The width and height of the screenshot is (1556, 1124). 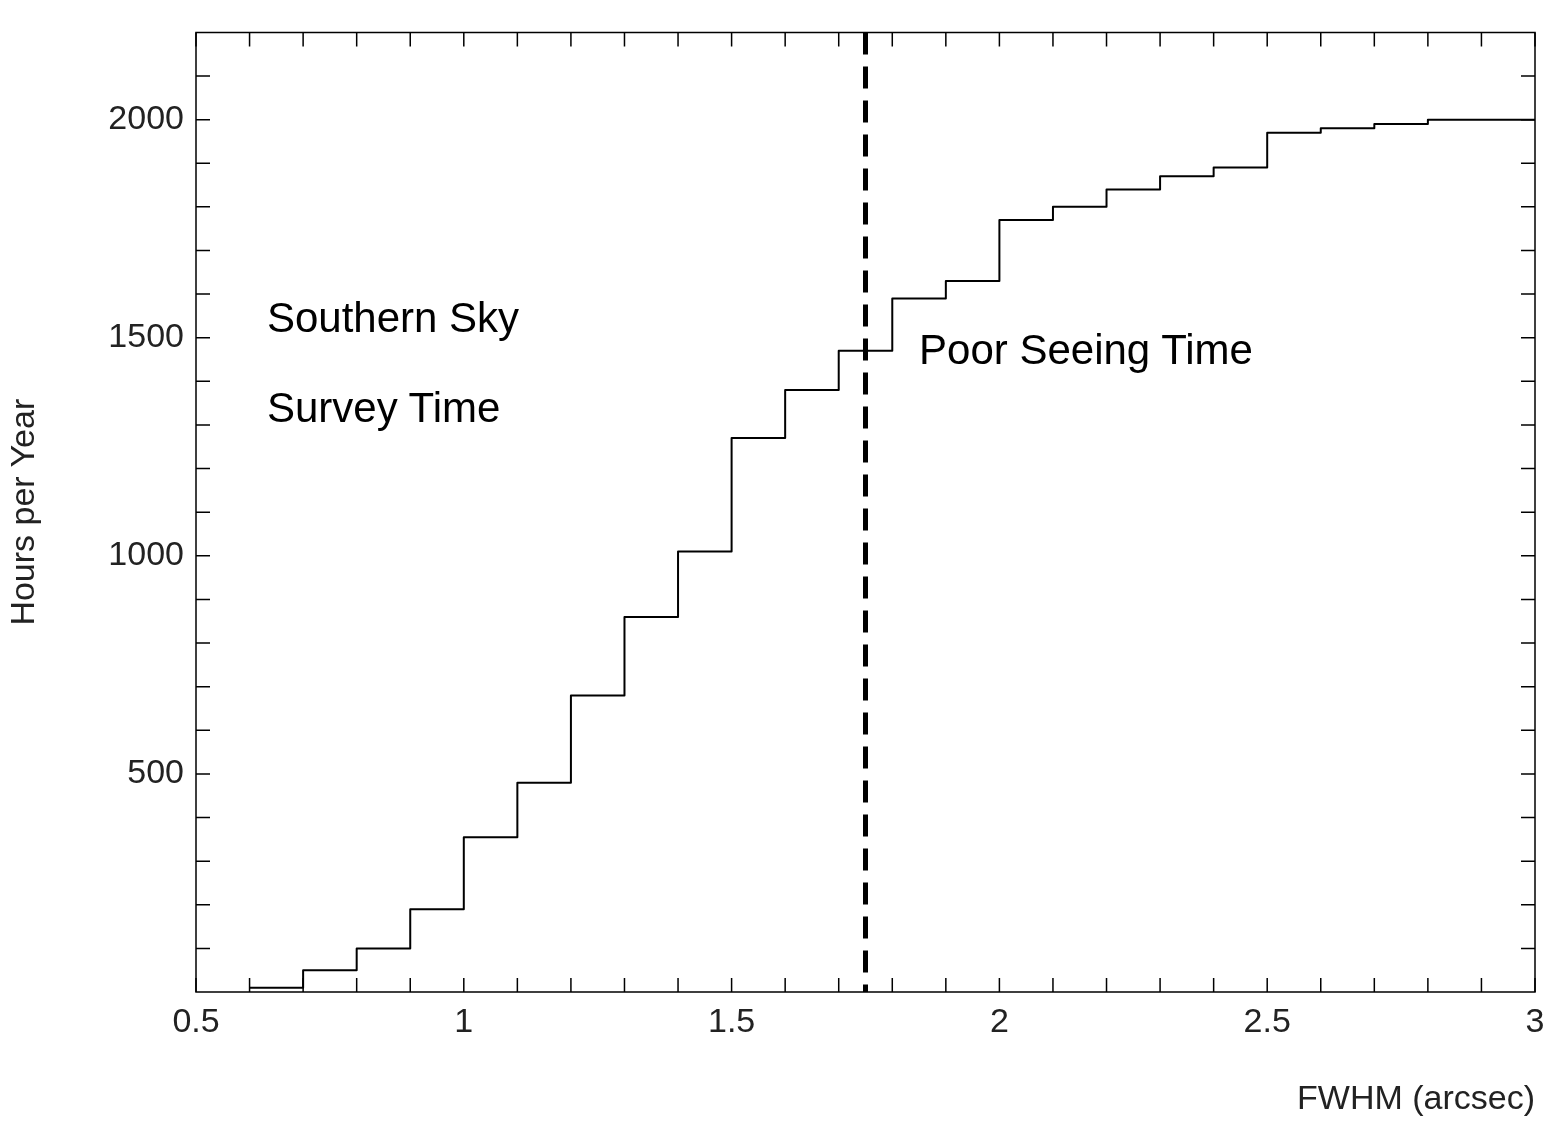 What do you see at coordinates (21, 512) in the screenshot?
I see `y-axis-title: Hours per Year` at bounding box center [21, 512].